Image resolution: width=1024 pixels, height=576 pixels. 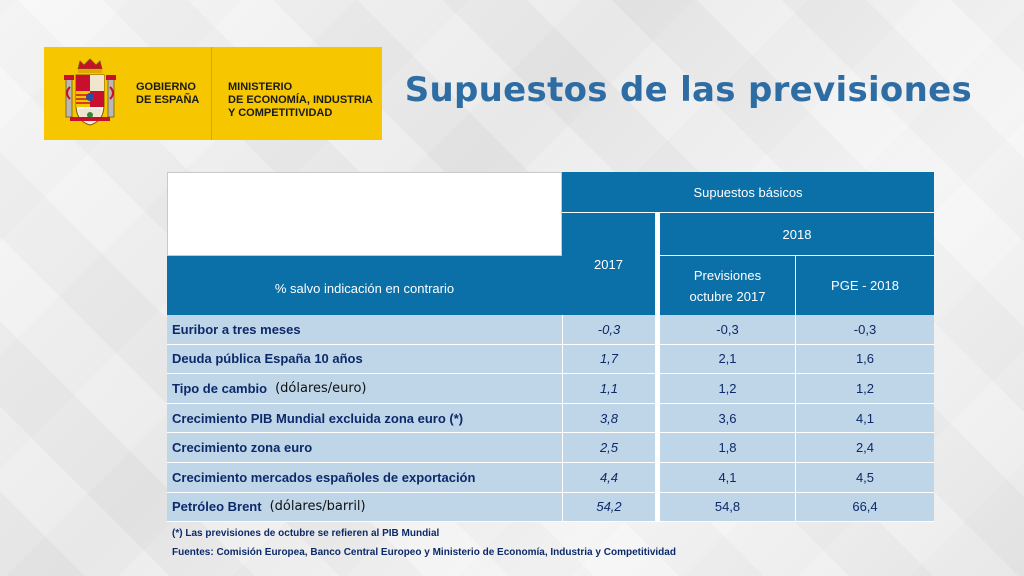 What do you see at coordinates (865, 285) in the screenshot?
I see `subheader-pge: PGE - 2018` at bounding box center [865, 285].